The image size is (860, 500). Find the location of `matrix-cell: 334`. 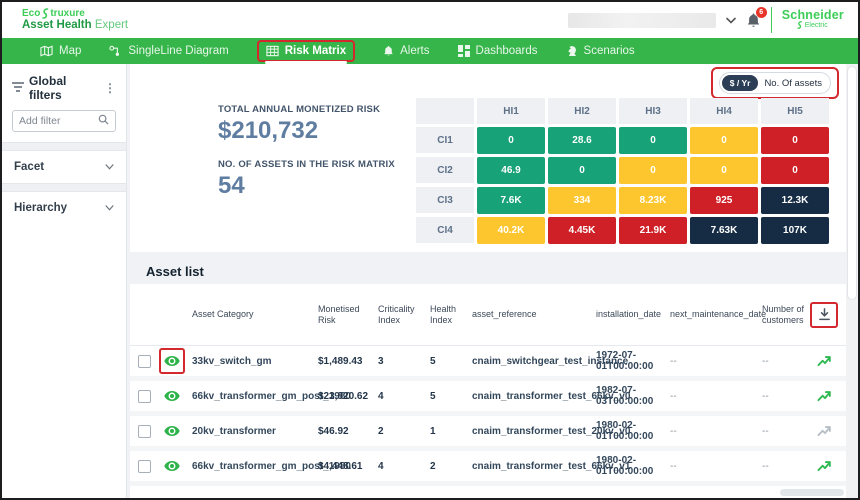

matrix-cell: 334 is located at coordinates (582, 200).